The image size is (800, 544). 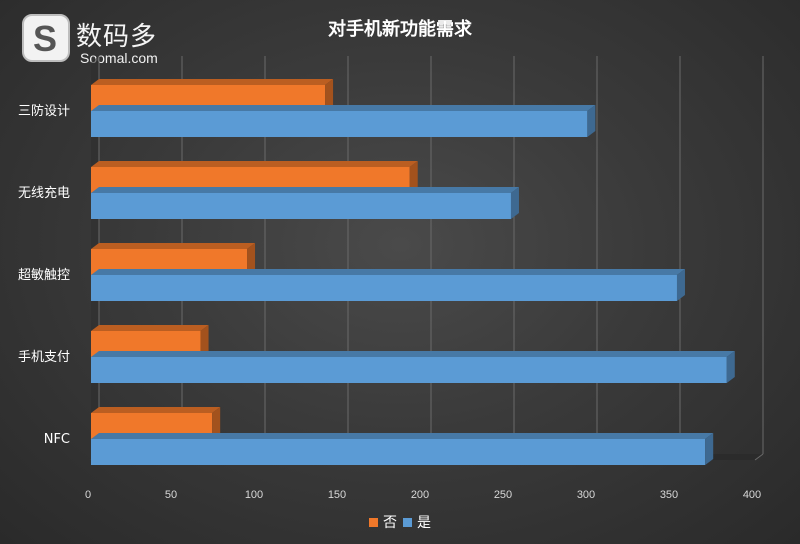 What do you see at coordinates (46, 38) in the screenshot?
I see `logo-mark-icon: S` at bounding box center [46, 38].